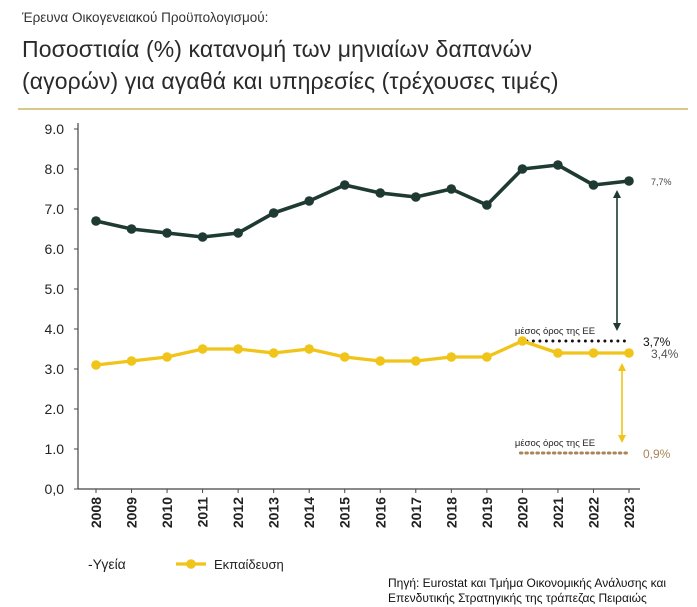 The height and width of the screenshot is (607, 697). What do you see at coordinates (55, 489) in the screenshot?
I see `y-tick-label: 0,0` at bounding box center [55, 489].